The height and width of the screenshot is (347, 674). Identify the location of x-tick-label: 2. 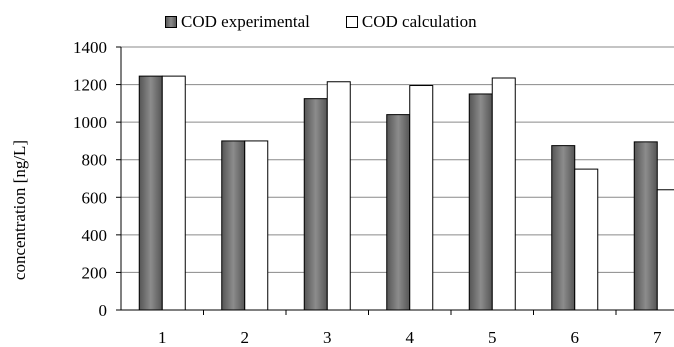
(245, 337).